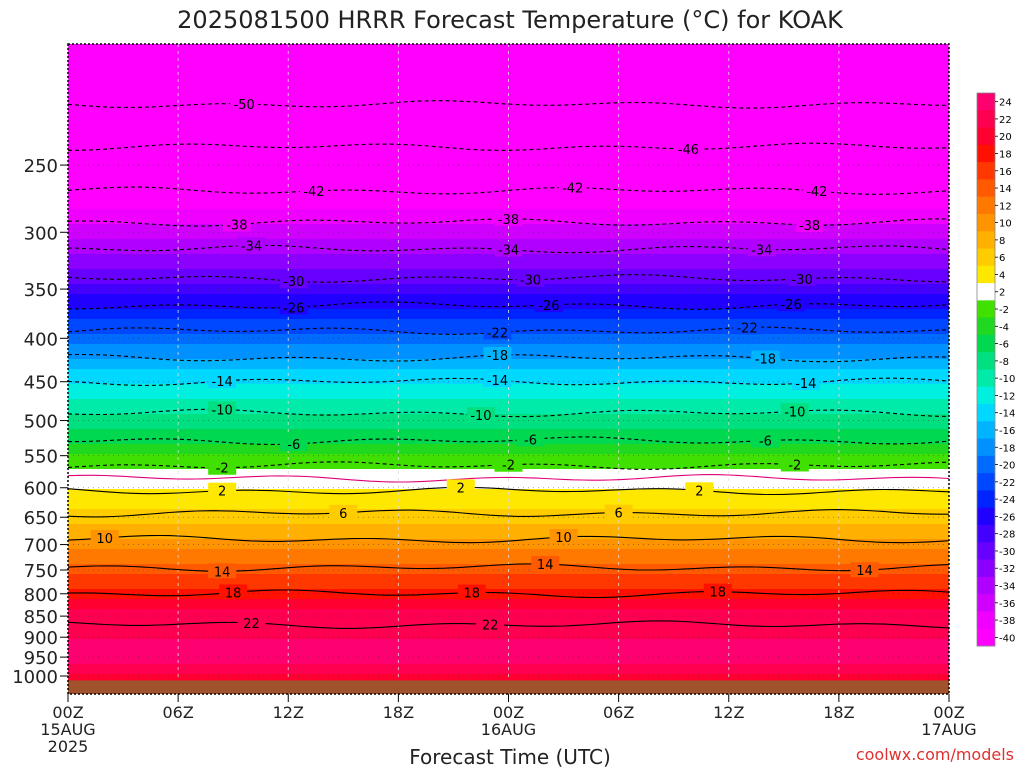  What do you see at coordinates (68, 746) in the screenshot?
I see `time-tick-label: 2025` at bounding box center [68, 746].